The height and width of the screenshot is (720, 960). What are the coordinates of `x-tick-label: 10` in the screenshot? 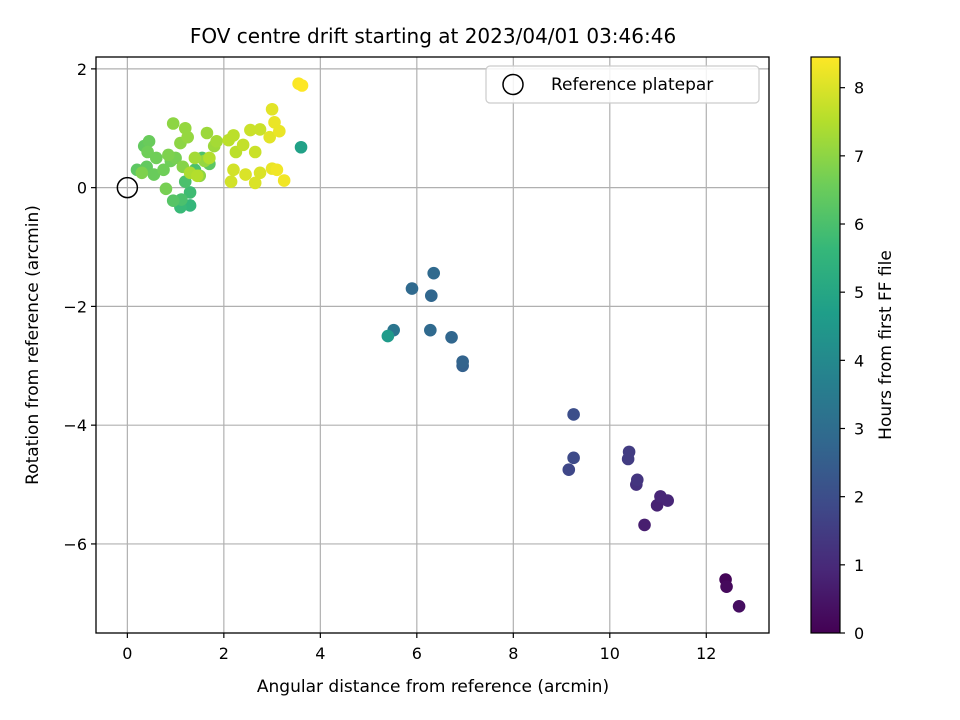 It's located at (610, 653).